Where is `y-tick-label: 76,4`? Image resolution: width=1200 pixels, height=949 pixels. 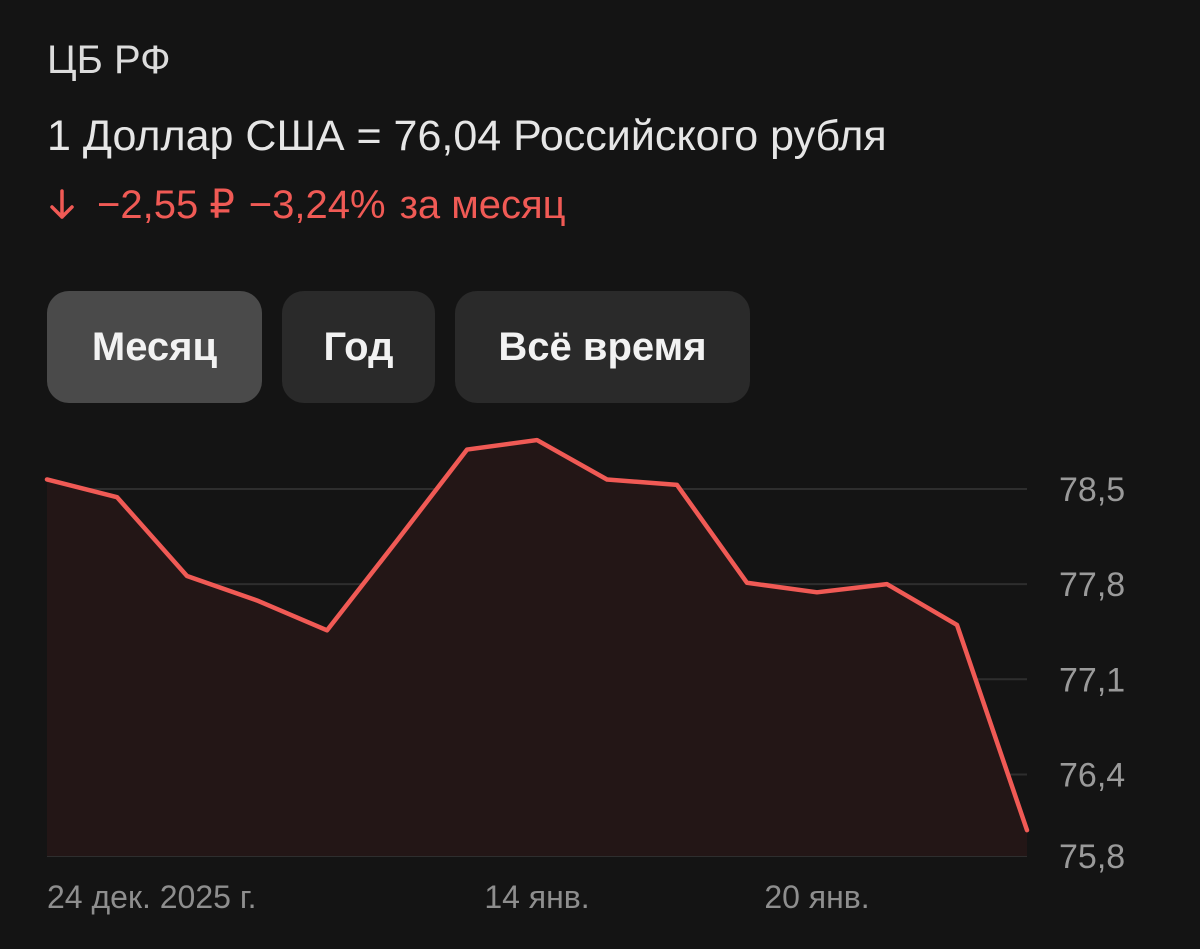
y-tick-label: 76,4 is located at coordinates (1092, 775).